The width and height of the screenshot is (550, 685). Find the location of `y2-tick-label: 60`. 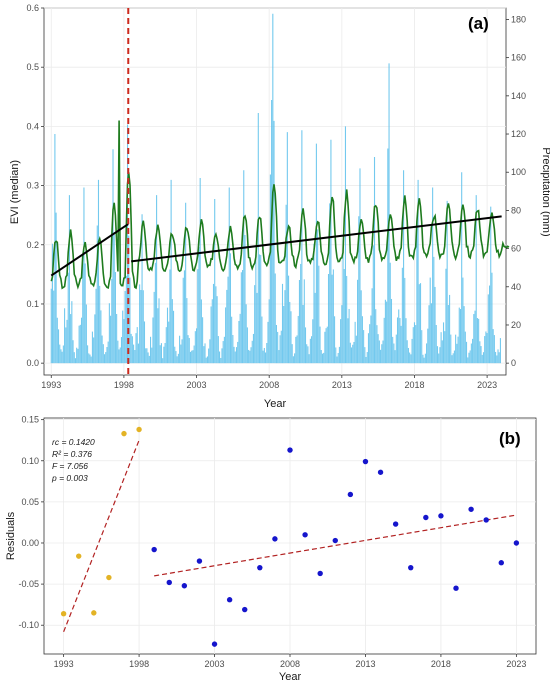

y2-tick-label: 60 is located at coordinates (516, 249).